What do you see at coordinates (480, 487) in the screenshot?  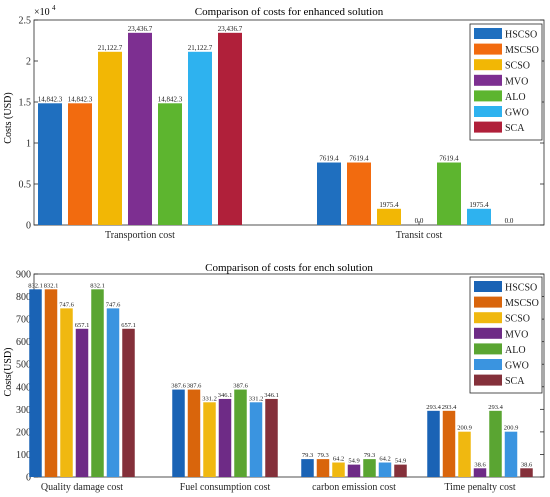 I see `x-tick-label-time-penalty-cost: Time penalty cost` at bounding box center [480, 487].